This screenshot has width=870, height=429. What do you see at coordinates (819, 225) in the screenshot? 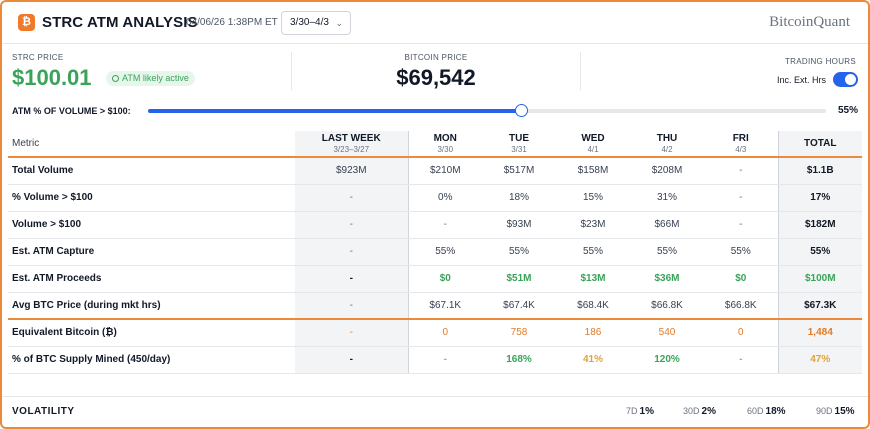
I see `table-cell: $182M` at bounding box center [819, 225].